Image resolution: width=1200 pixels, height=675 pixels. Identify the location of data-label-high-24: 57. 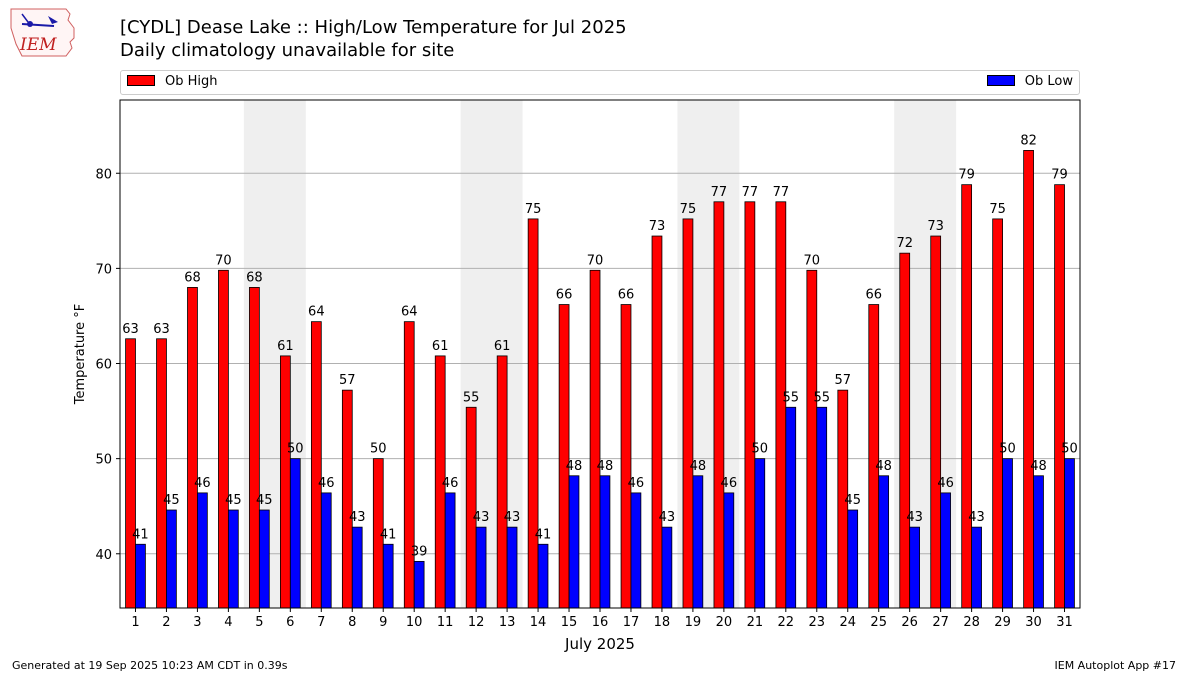
(843, 380).